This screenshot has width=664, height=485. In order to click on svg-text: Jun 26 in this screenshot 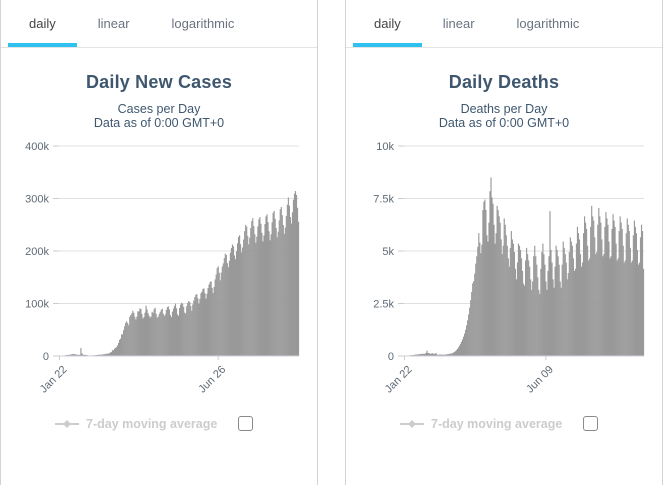, I will do `click(212, 380)`.